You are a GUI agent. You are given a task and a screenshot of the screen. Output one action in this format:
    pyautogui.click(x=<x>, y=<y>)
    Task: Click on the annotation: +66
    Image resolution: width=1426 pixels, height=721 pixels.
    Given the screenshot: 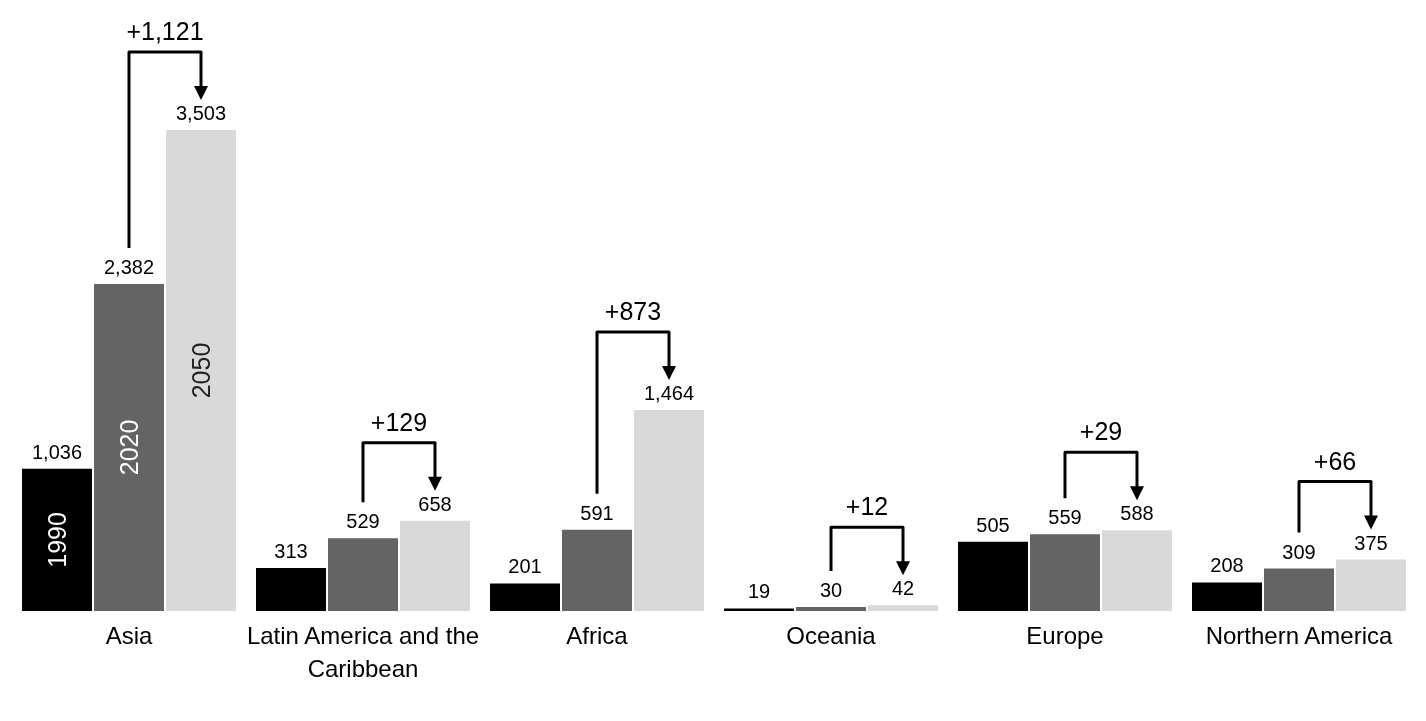 What is the action you would take?
    pyautogui.click(x=1335, y=460)
    